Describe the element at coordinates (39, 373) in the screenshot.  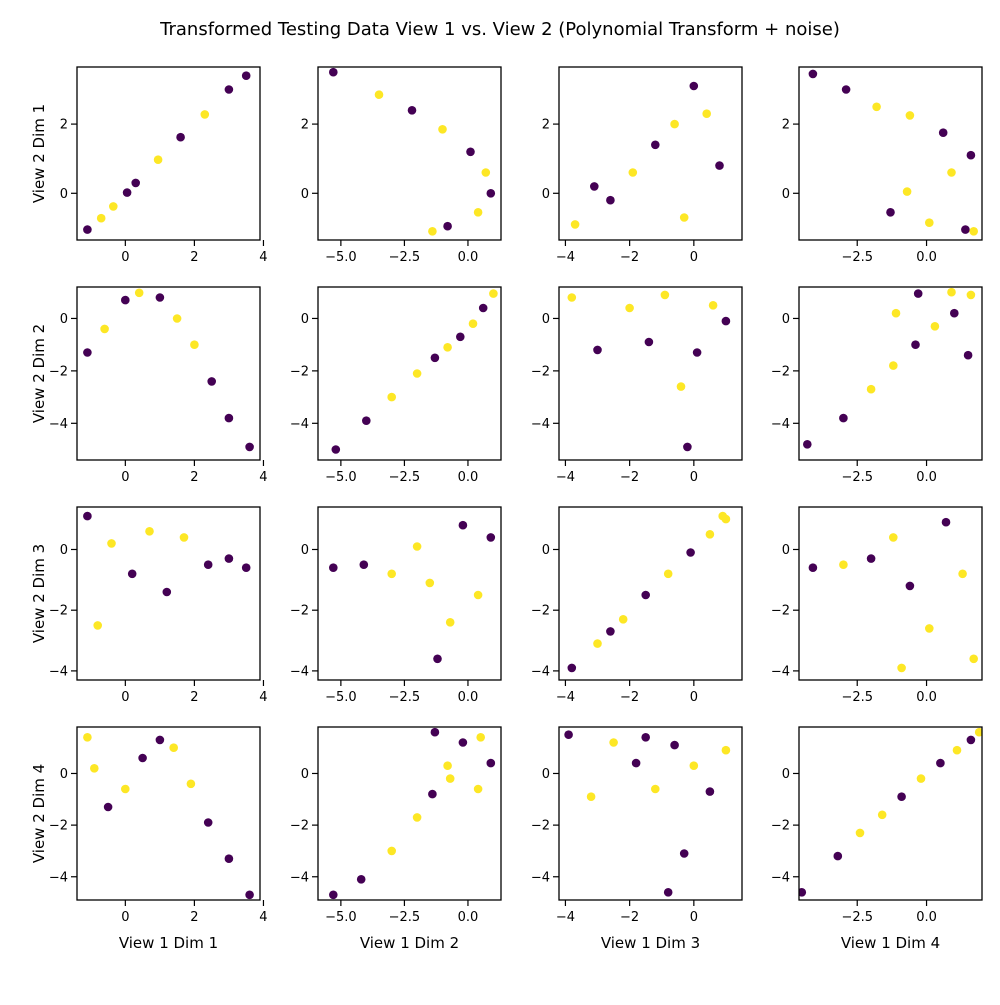
I see `y-axis-label: View 2 Dim 2` at that location.